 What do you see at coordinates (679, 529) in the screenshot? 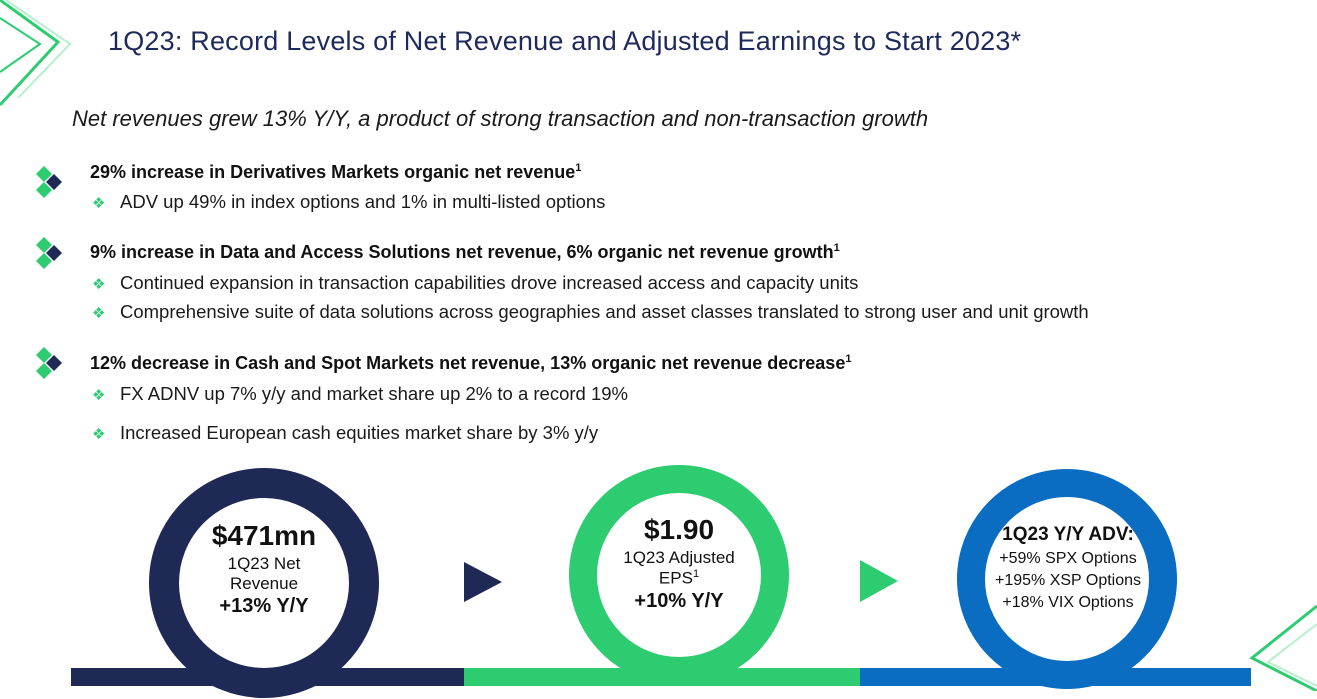
I see `kpi-value: $1.90` at bounding box center [679, 529].